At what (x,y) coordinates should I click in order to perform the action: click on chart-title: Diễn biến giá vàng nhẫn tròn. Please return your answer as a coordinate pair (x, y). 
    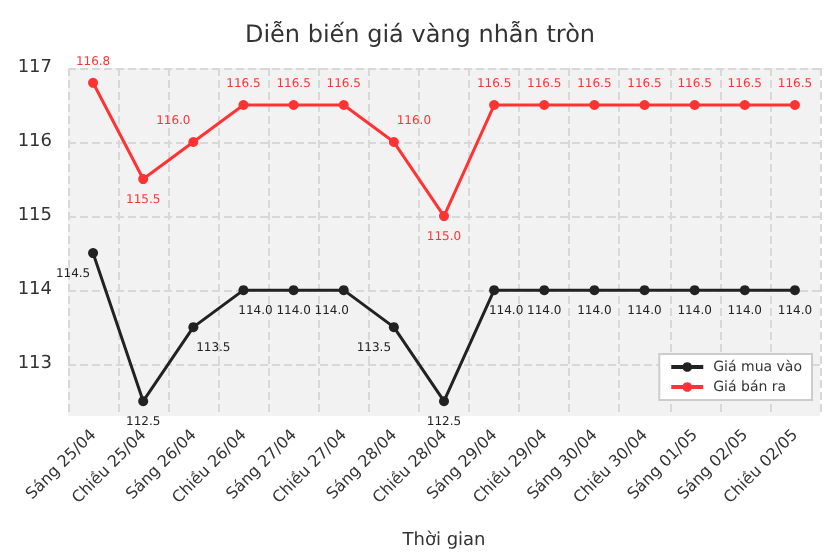
    Looking at the image, I should click on (420, 34).